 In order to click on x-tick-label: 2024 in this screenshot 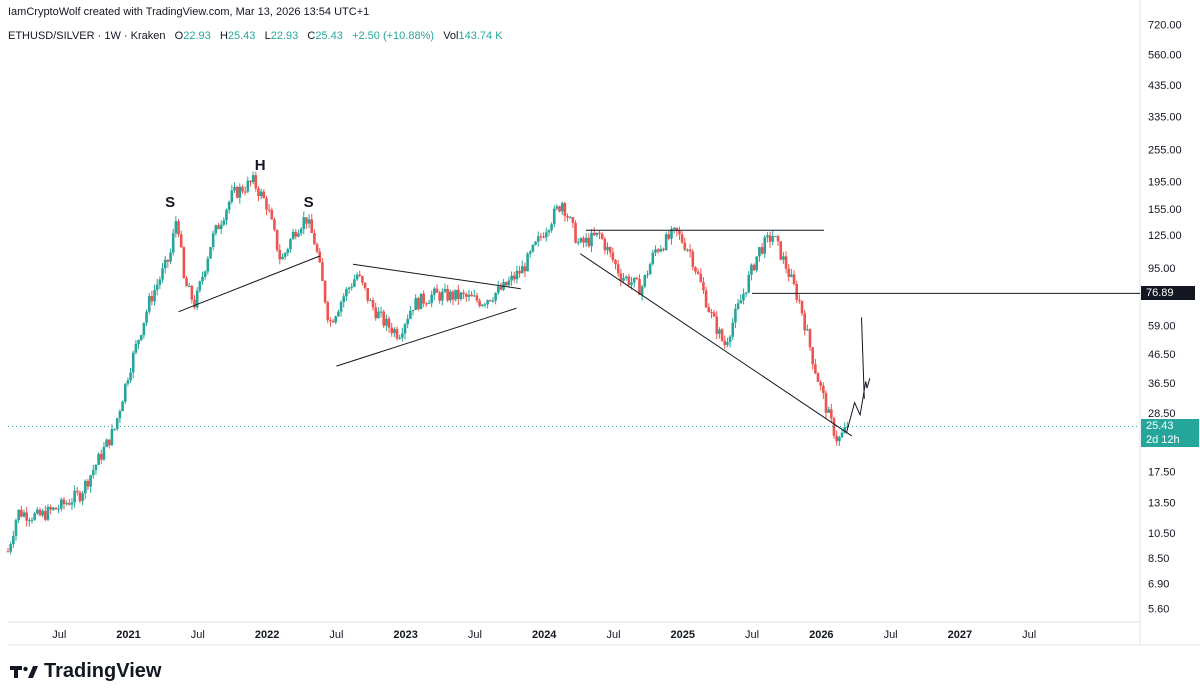, I will do `click(544, 635)`.